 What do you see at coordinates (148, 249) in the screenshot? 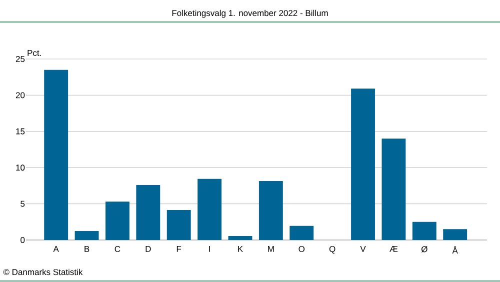
I see `x-tick-label: D` at bounding box center [148, 249].